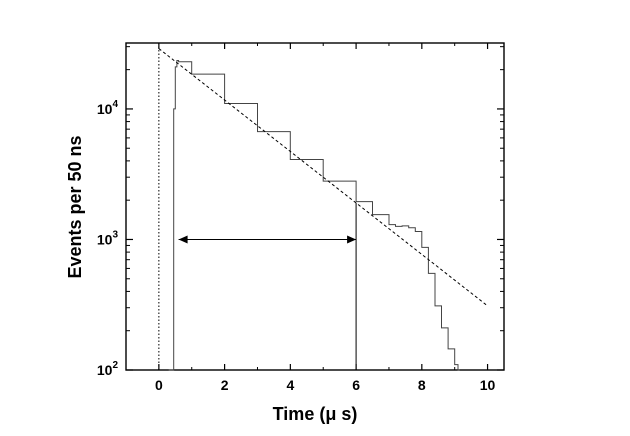  I want to click on x-axis-label: Time (μ s), so click(315, 414).